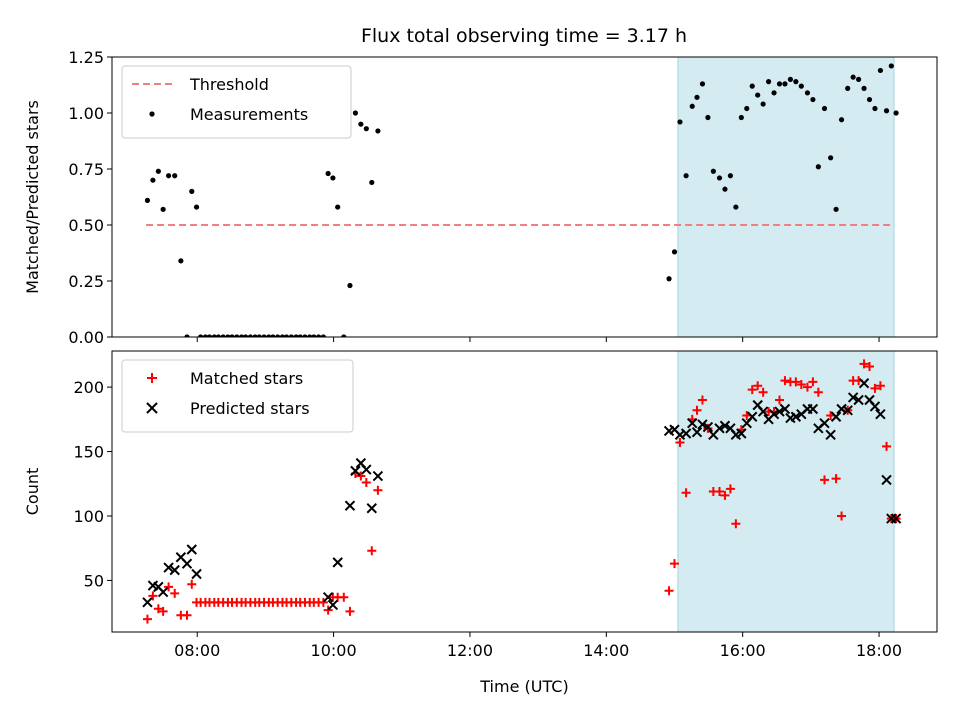 This screenshot has width=960, height=720. Describe the element at coordinates (229, 84) in the screenshot. I see `legend-label: Threshold` at that location.